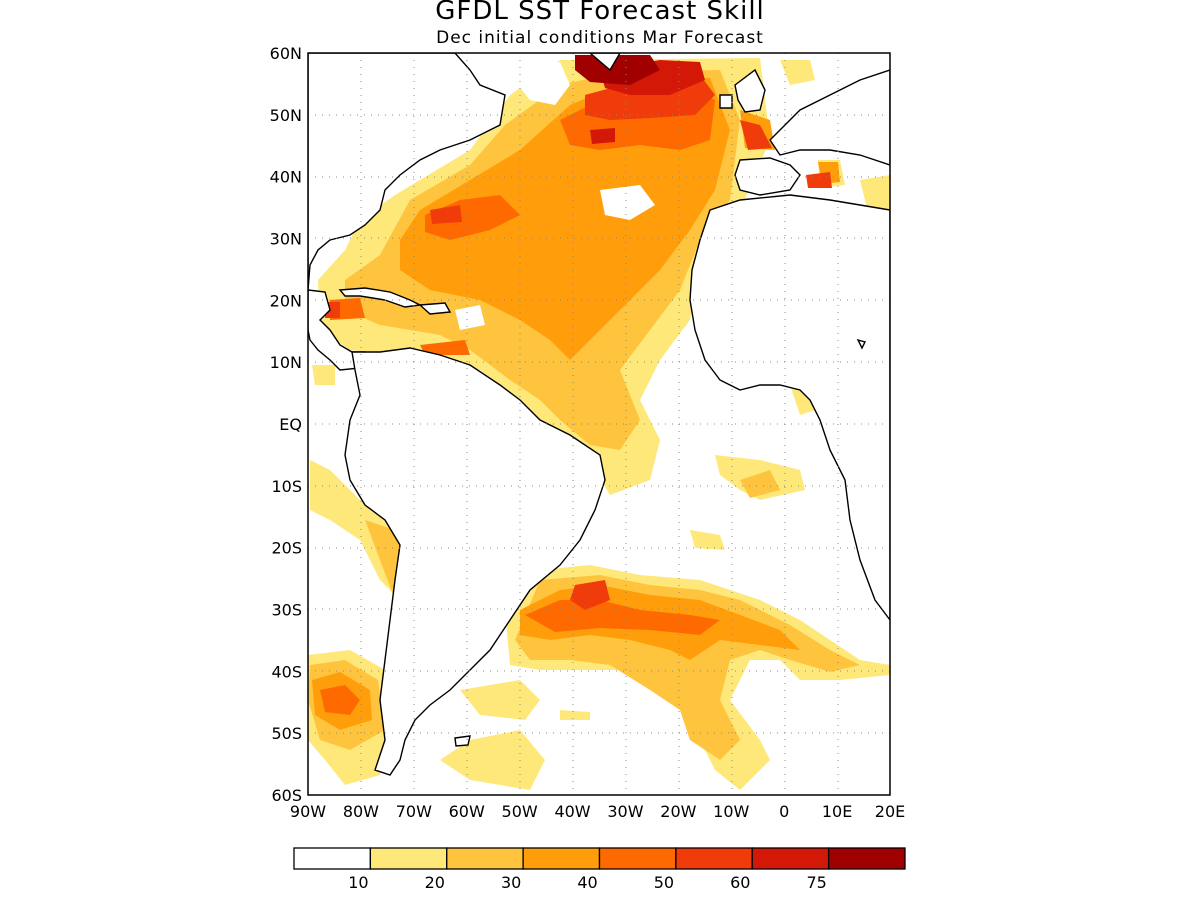 The height and width of the screenshot is (900, 1200). I want to click on lon-tick-label: 20W, so click(678, 811).